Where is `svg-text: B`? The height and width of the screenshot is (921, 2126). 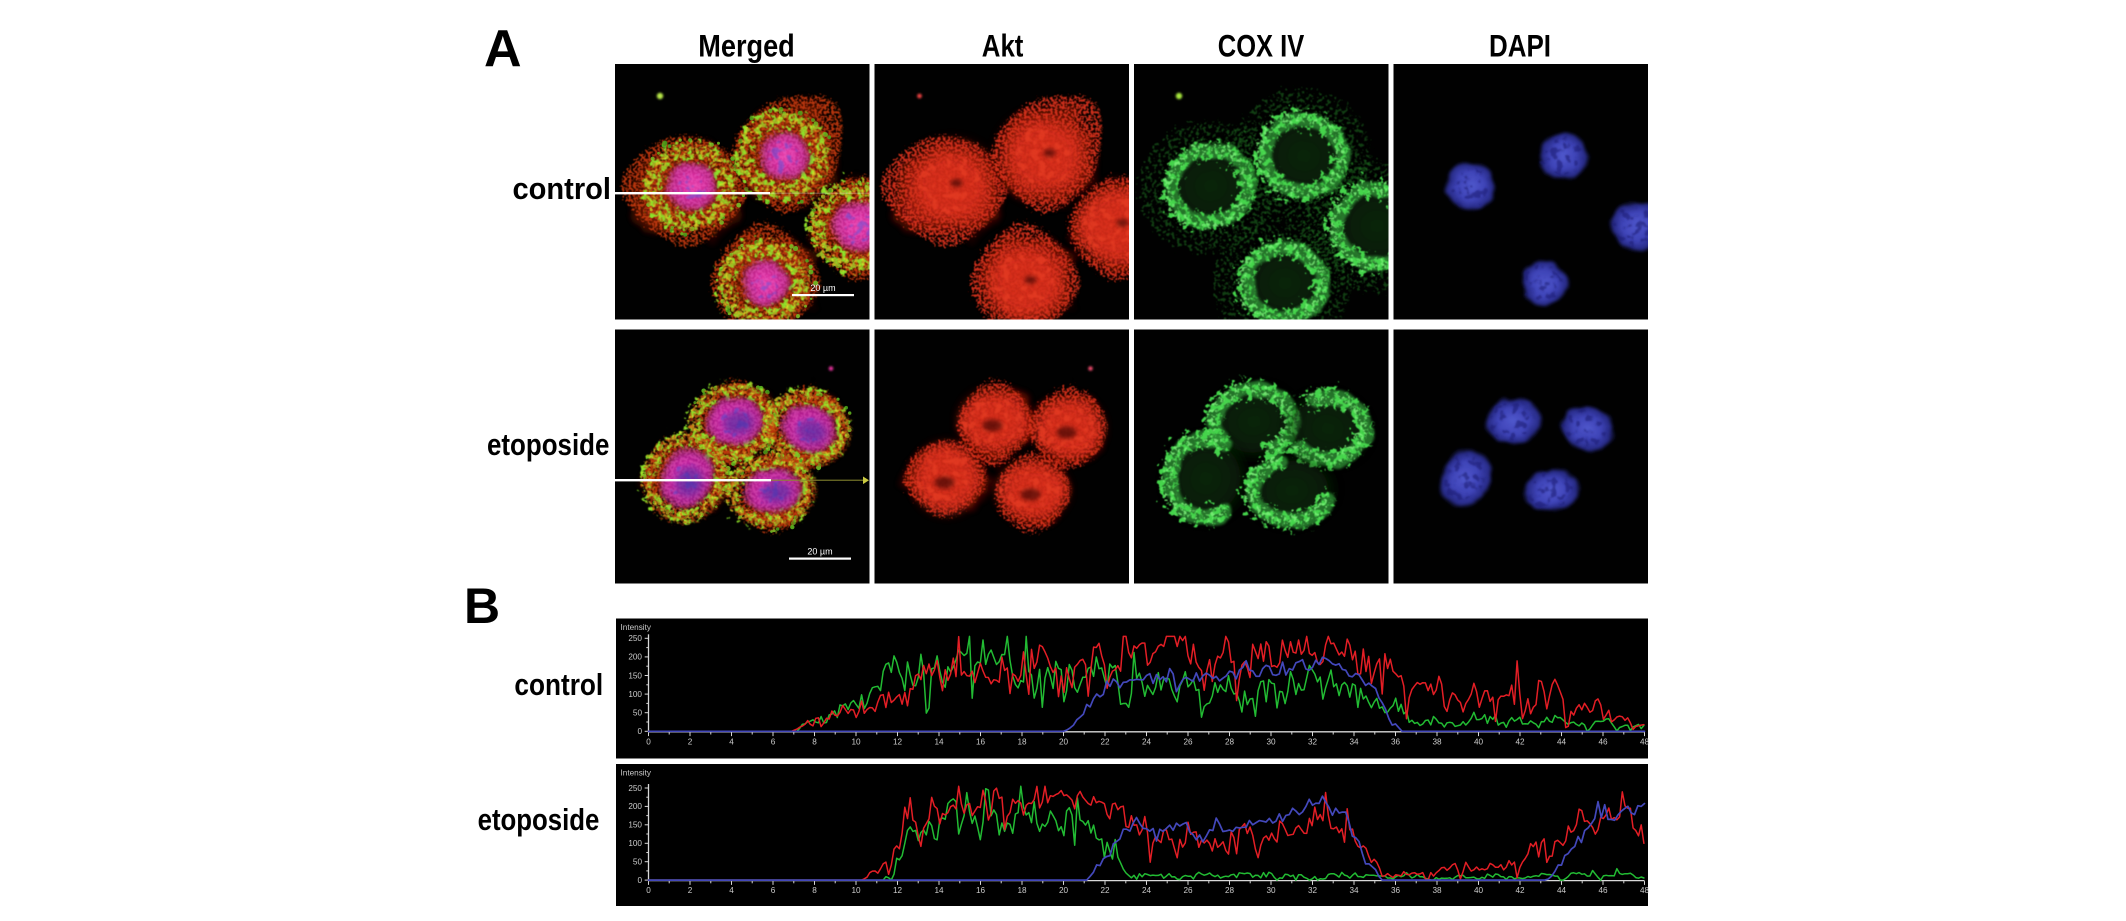
svg-text: B is located at coordinates (482, 606).